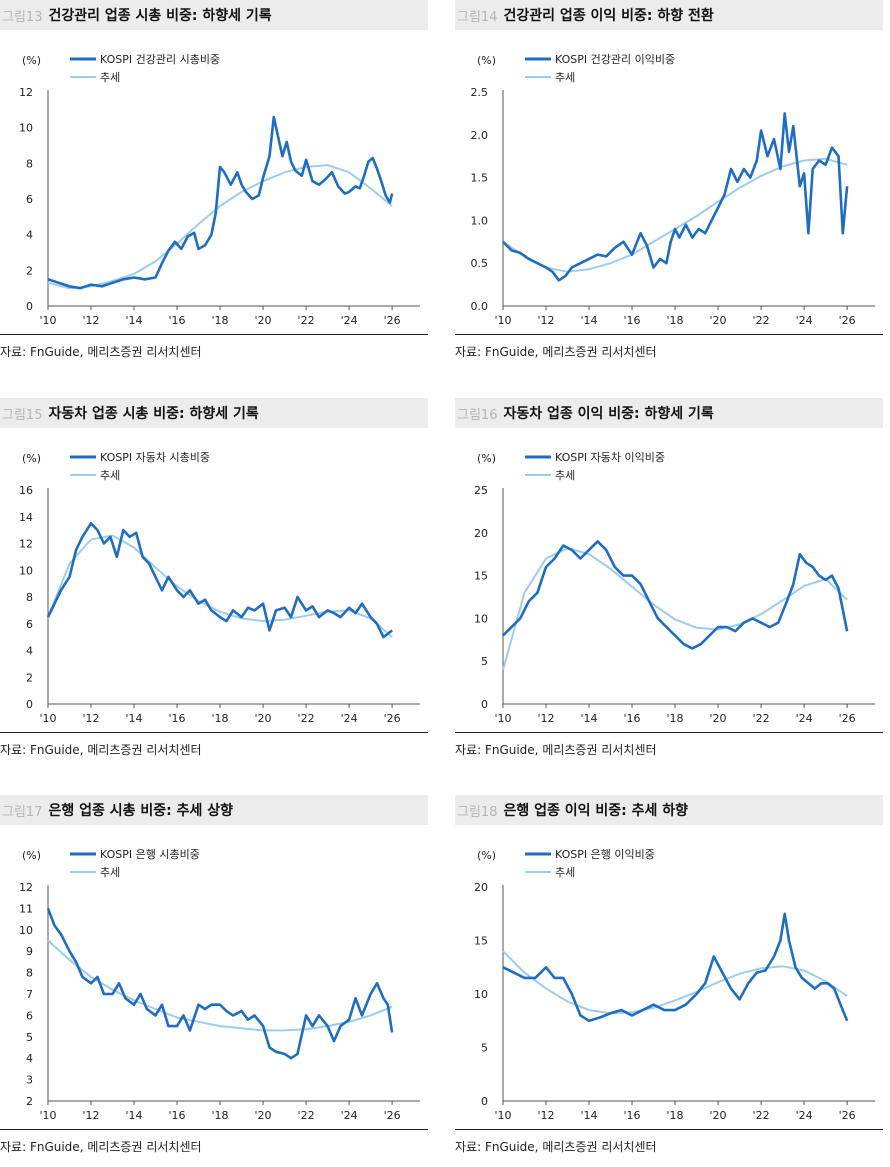 This screenshot has height=1167, width=890. I want to click on y-tick-label: 12, so click(26, 92).